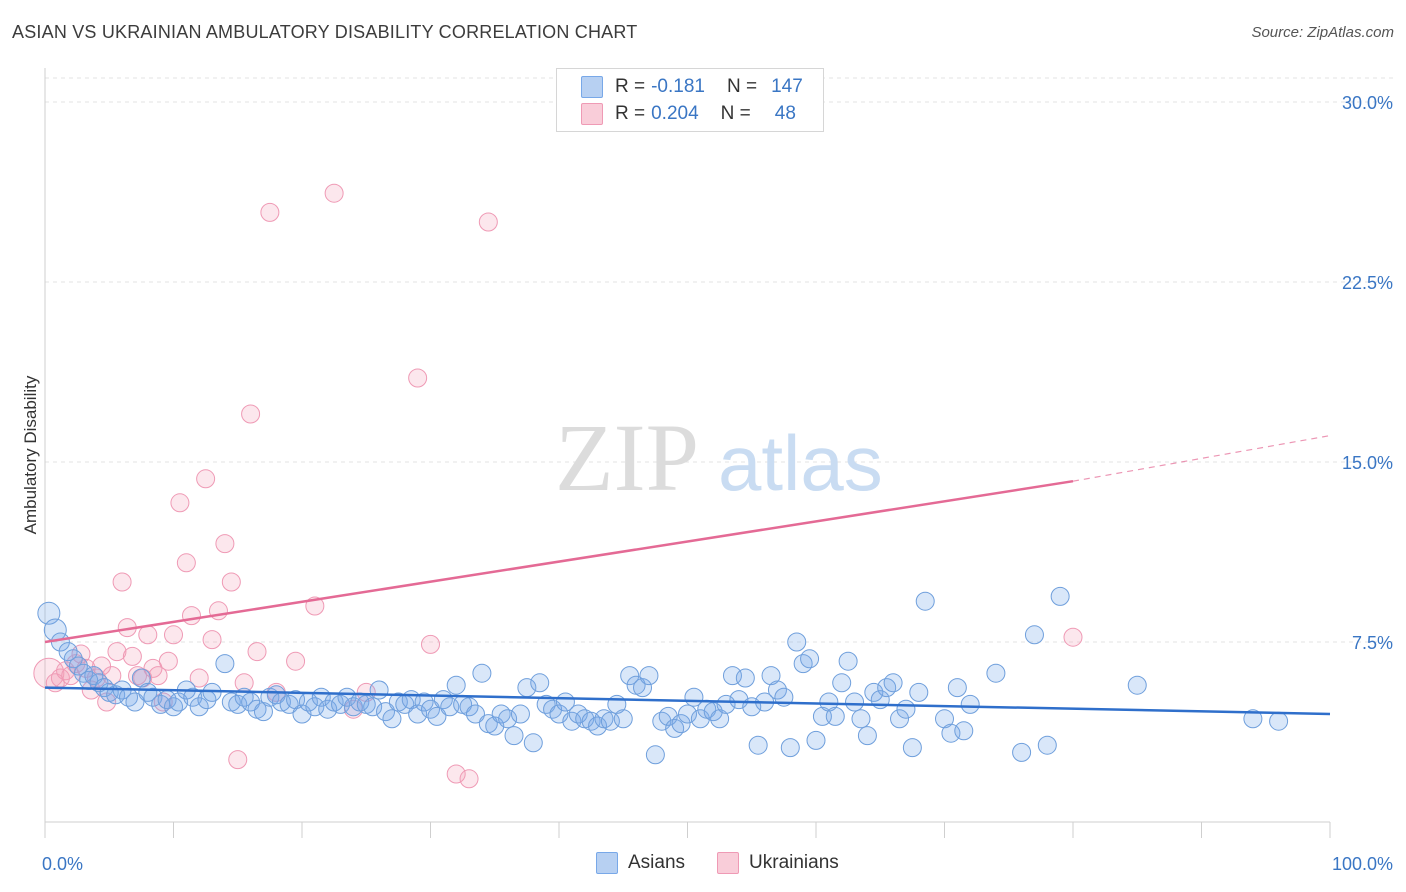 This screenshot has height=892, width=1406. I want to click on bottom-legend-ukrainians: Ukrainians, so click(778, 863).